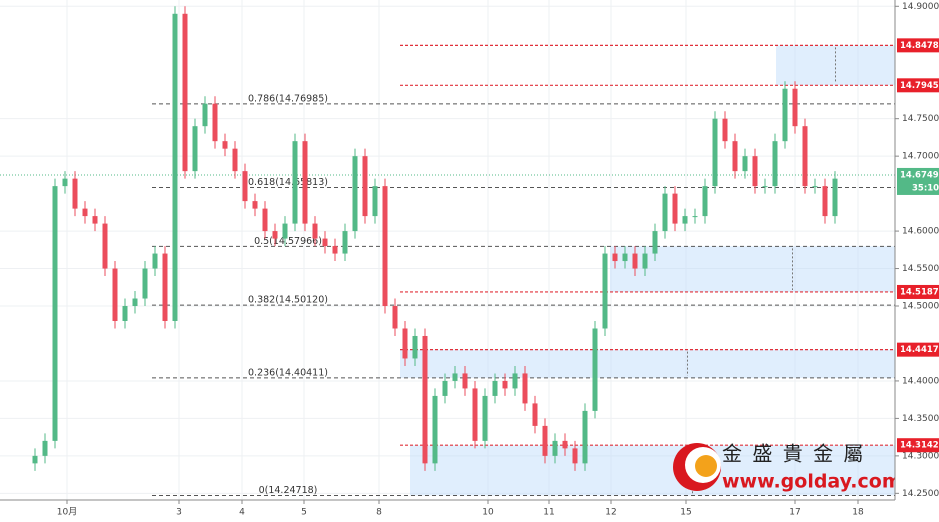 The image size is (939, 522). Describe the element at coordinates (787, 467) in the screenshot. I see `watermark: 金 盛 貴 金 屬 www.golday.com` at that location.